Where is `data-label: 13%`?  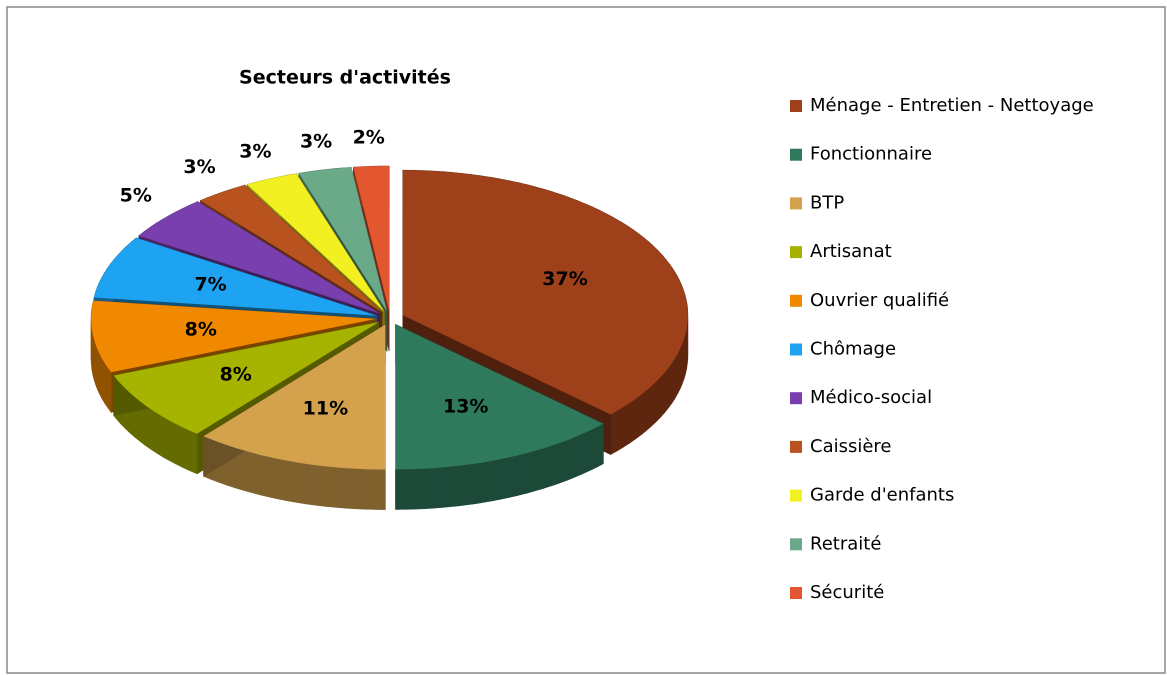 data-label: 13% is located at coordinates (465, 406).